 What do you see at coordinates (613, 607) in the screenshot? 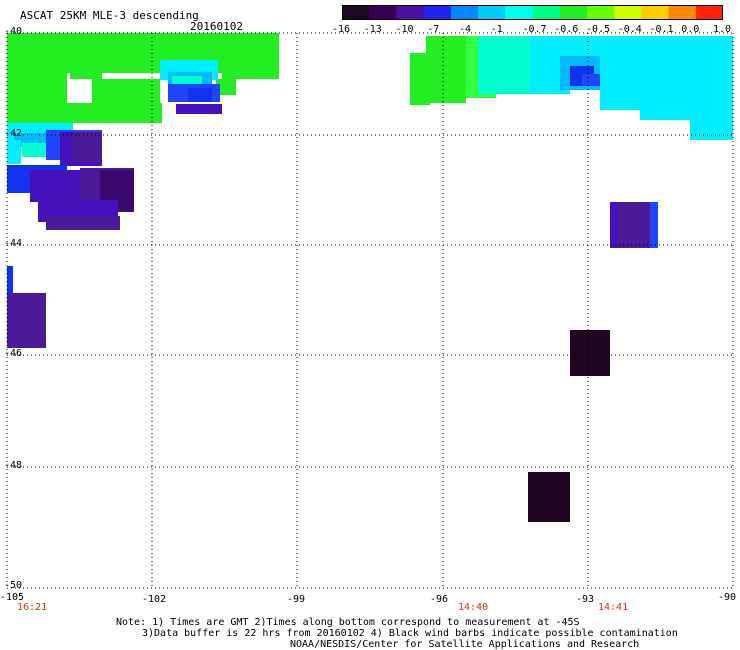
I see `time-label: 14:41` at bounding box center [613, 607].